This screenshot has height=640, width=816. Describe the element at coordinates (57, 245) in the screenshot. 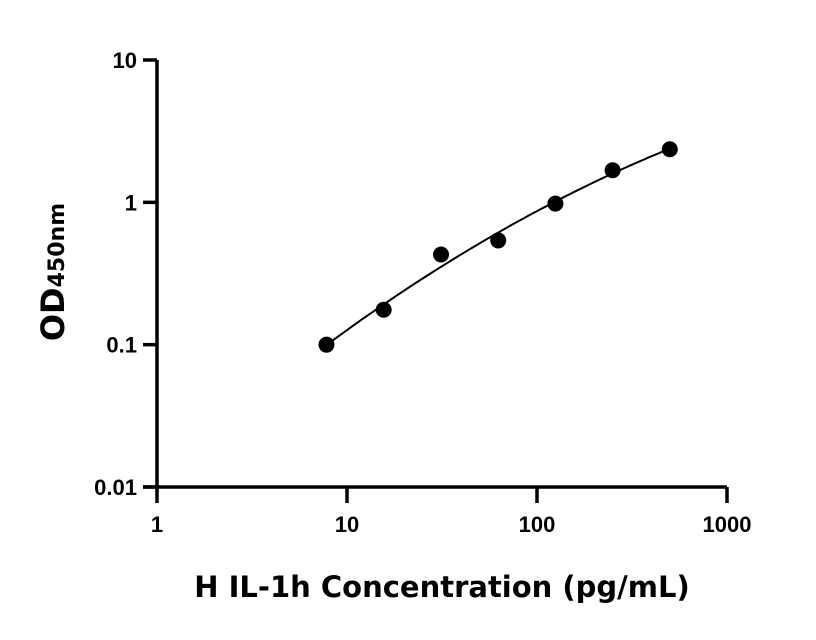

I see `y-axis-label-sub: 450nm` at that location.